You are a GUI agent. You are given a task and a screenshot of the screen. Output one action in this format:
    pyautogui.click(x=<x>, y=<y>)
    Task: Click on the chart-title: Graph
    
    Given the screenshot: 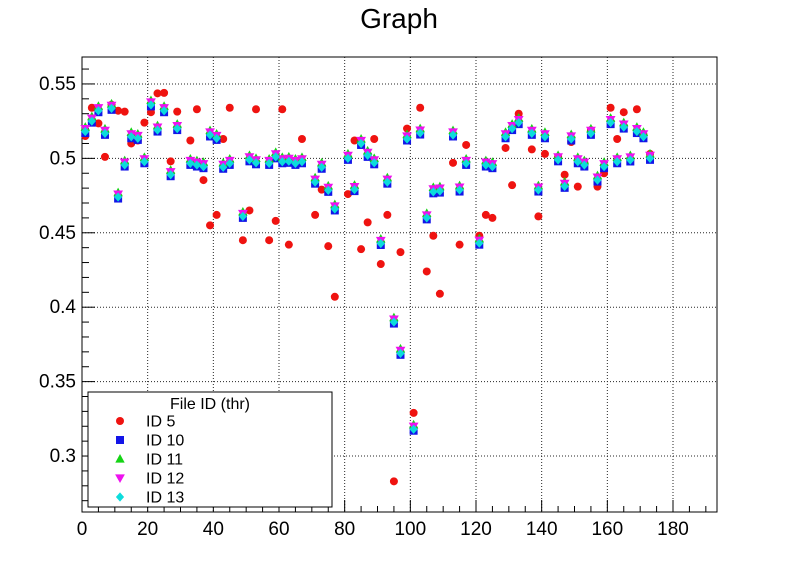 What is the action you would take?
    pyautogui.click(x=399, y=18)
    